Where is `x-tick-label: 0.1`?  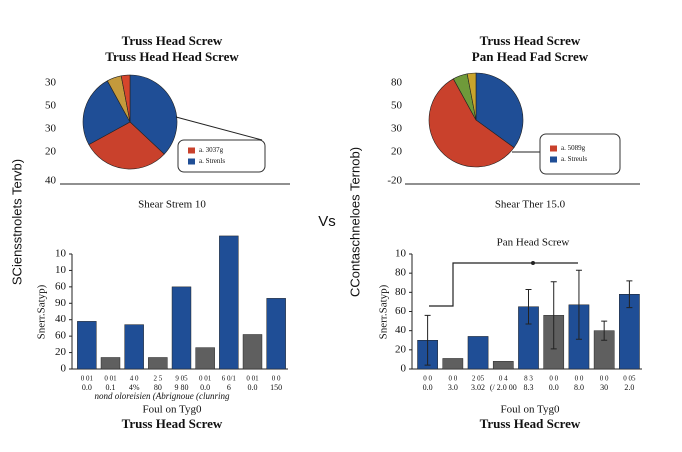
x-tick-label: 0.1 is located at coordinates (111, 387).